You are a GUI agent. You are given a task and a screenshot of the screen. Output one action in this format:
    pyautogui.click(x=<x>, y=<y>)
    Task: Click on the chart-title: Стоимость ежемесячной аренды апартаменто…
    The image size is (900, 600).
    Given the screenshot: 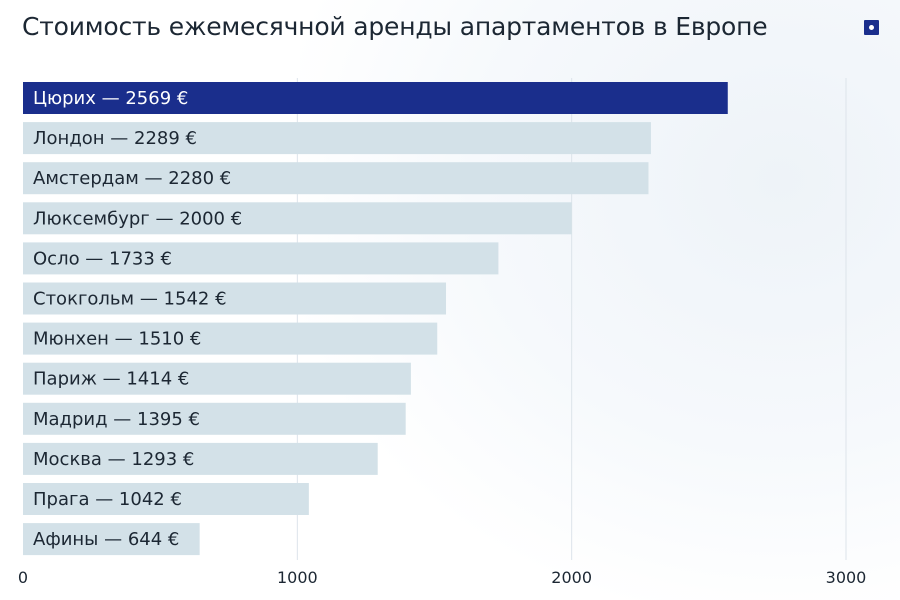 What is the action you would take?
    pyautogui.click(x=395, y=26)
    